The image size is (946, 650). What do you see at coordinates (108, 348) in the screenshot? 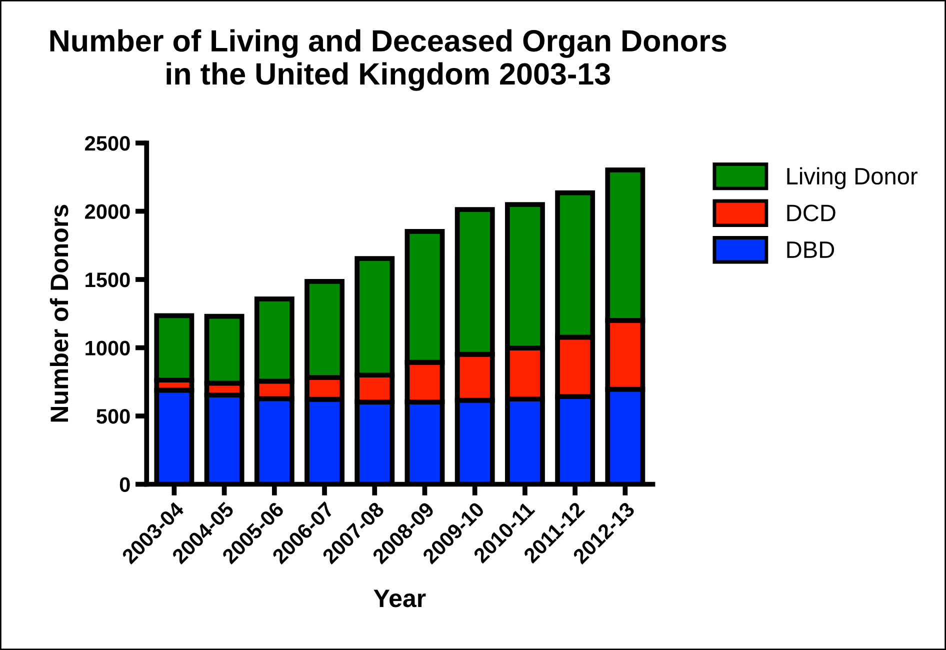
I see `y-tick-label: 1000` at bounding box center [108, 348].